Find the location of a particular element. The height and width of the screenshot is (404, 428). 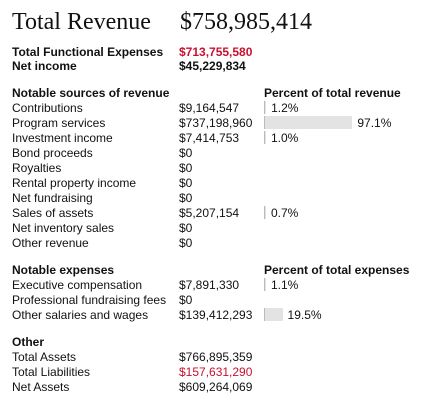

summary-label: Total Functional Expenses is located at coordinates (88, 52).